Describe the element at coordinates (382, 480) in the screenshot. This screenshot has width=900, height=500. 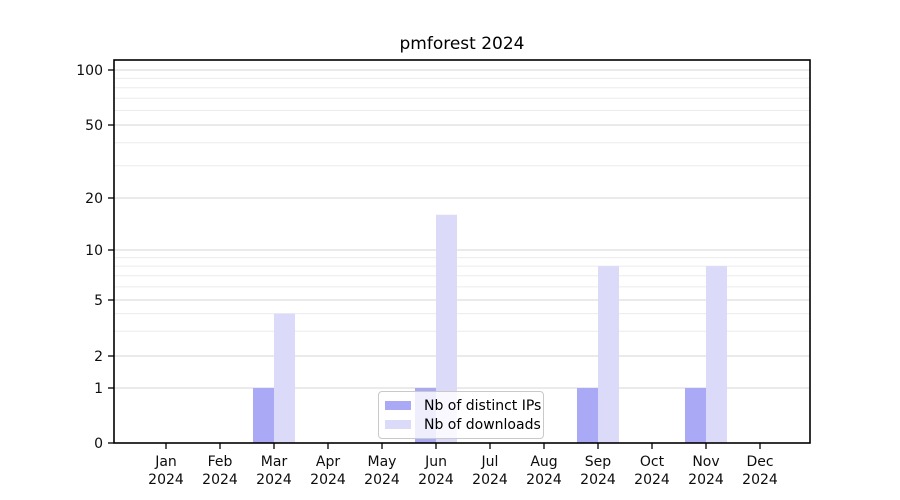
I see `x-tick-label-year-may: 2024` at that location.